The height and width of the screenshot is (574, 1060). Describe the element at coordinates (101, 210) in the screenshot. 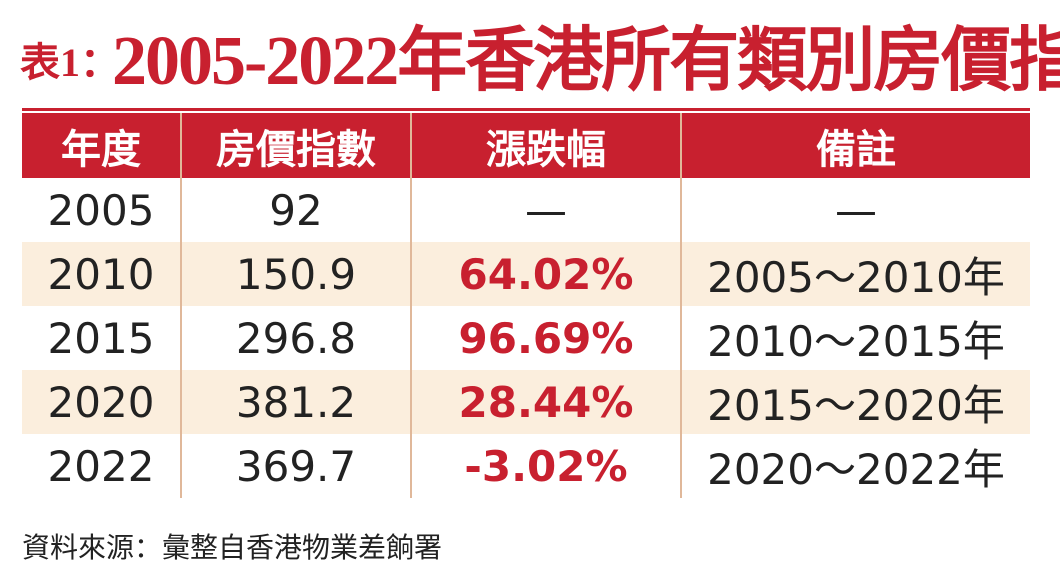

I see `table-cell: 2005` at that location.